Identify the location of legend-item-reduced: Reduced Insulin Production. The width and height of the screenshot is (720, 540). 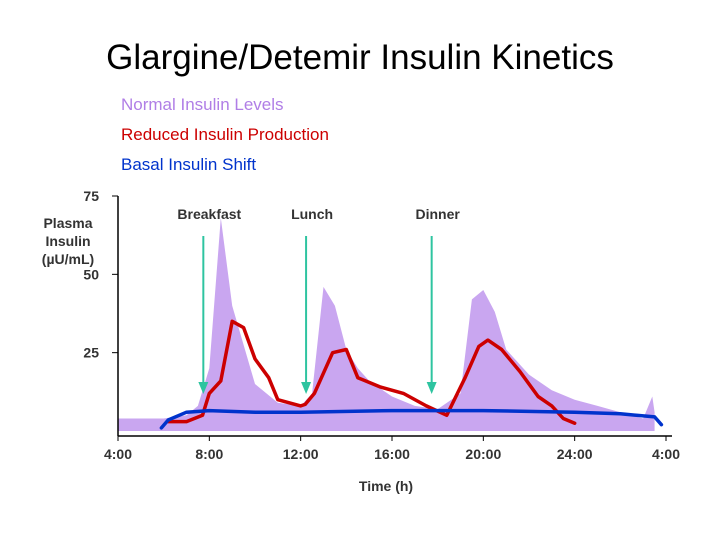
(225, 134).